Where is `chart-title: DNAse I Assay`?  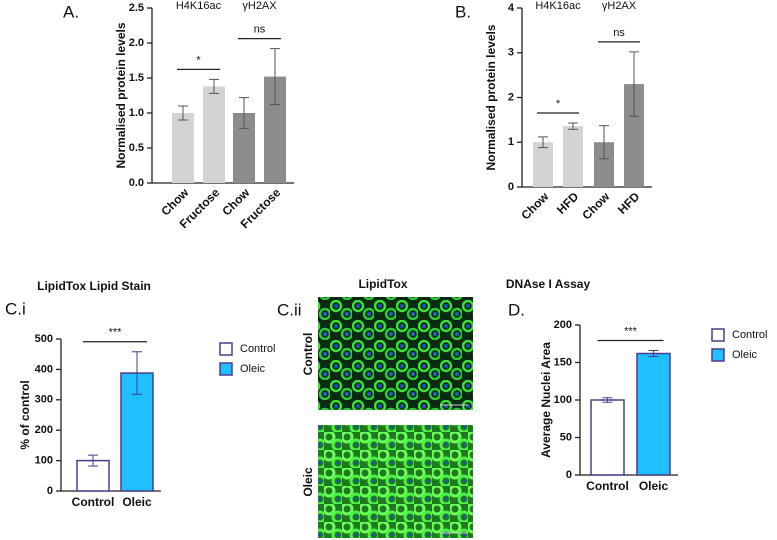
chart-title: DNAse I Assay is located at coordinates (548, 284).